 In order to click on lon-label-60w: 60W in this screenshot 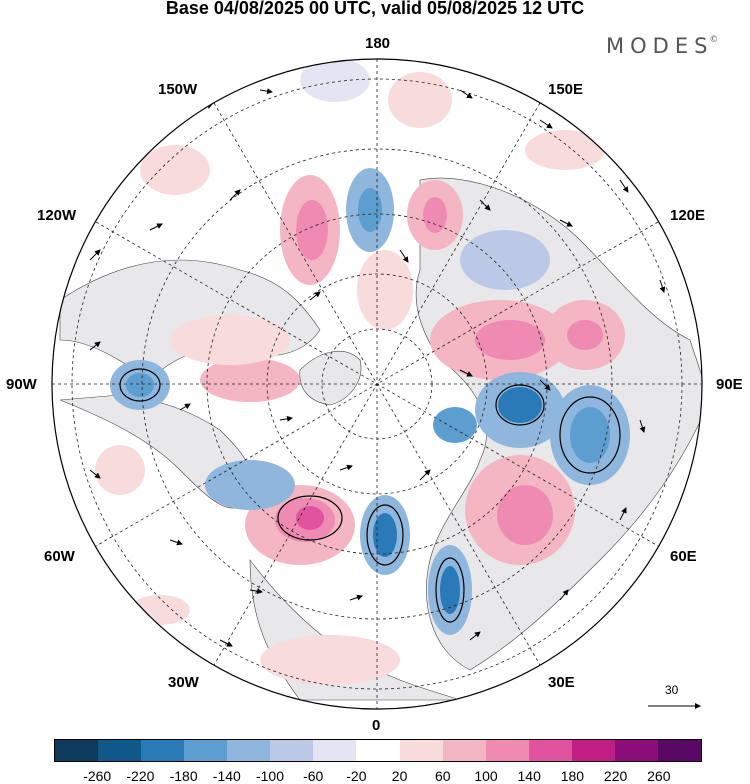, I will do `click(59, 556)`.